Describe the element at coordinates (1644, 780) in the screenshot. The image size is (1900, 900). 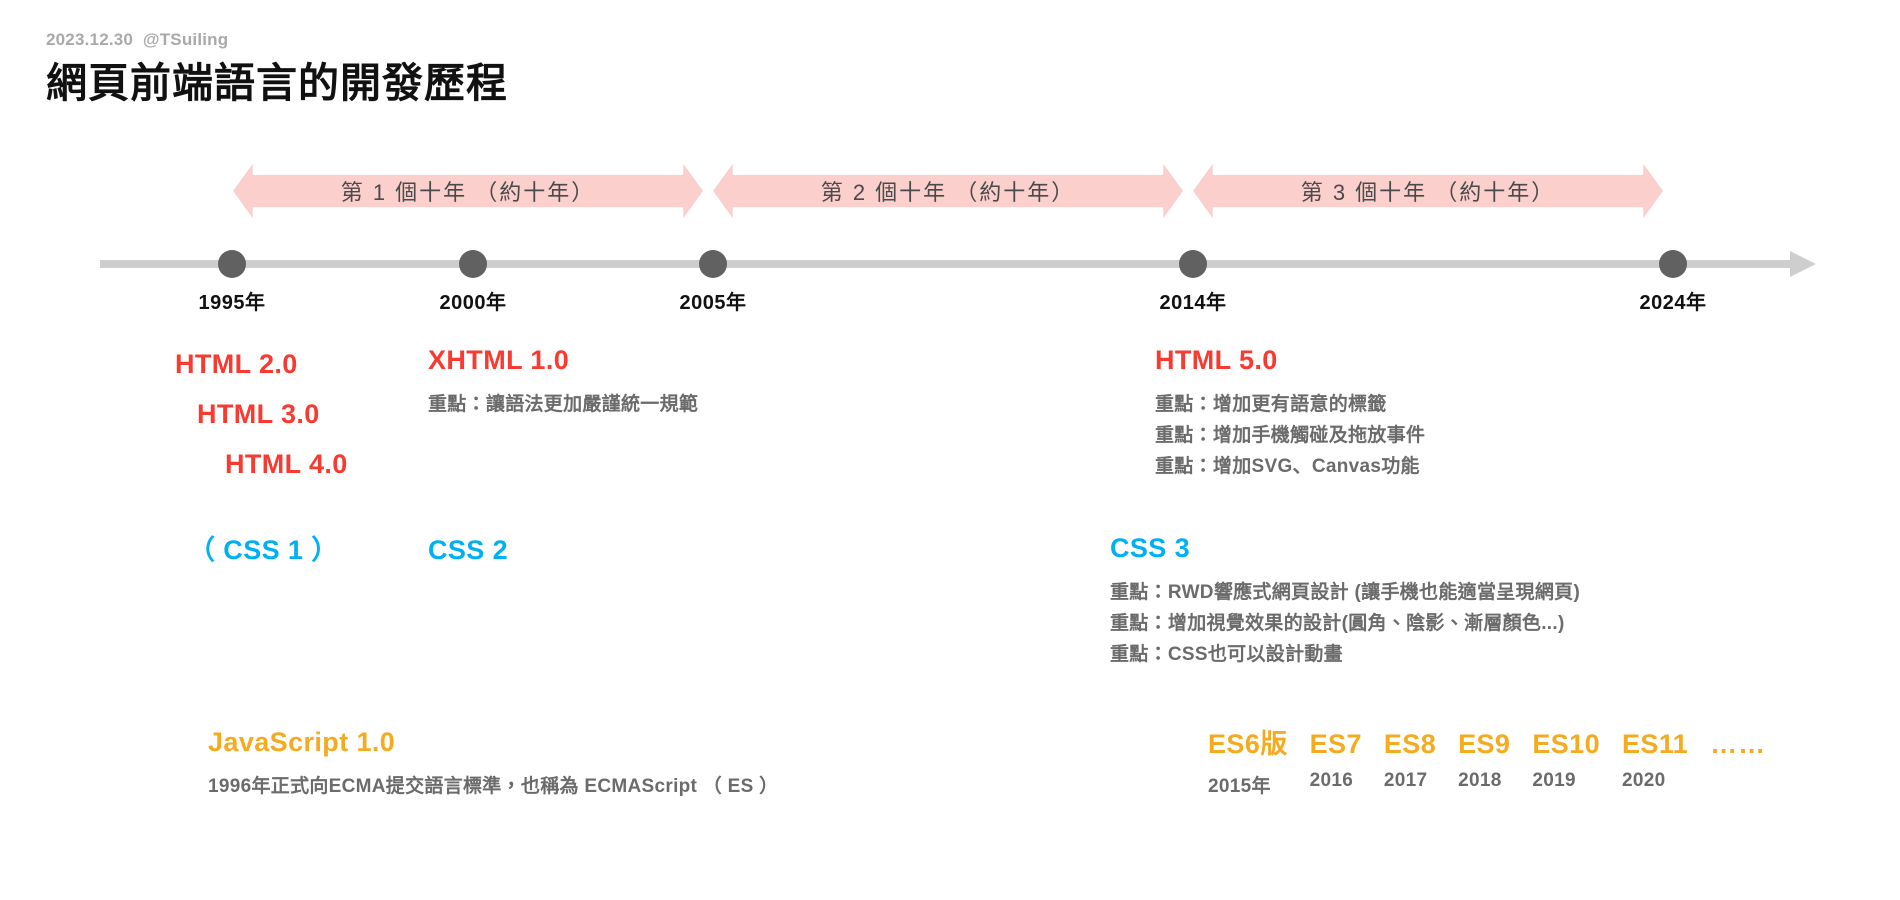
I see `es-year: 2020` at that location.